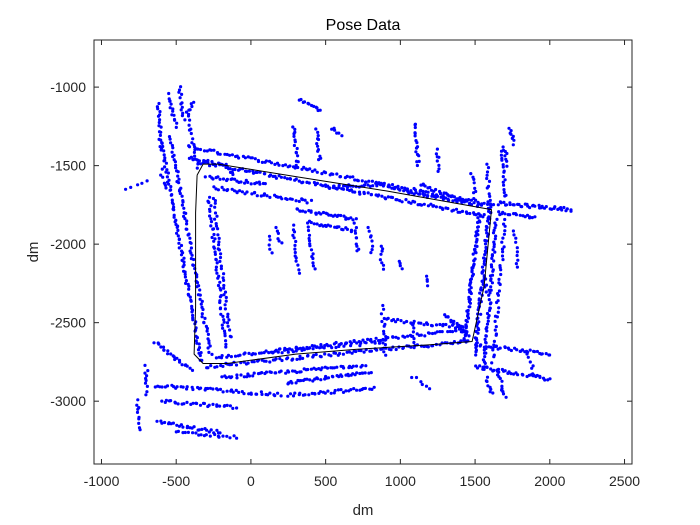 Image resolution: width=700 pixels, height=525 pixels. What do you see at coordinates (326, 481) in the screenshot?
I see `x-tick-label: 500` at bounding box center [326, 481].